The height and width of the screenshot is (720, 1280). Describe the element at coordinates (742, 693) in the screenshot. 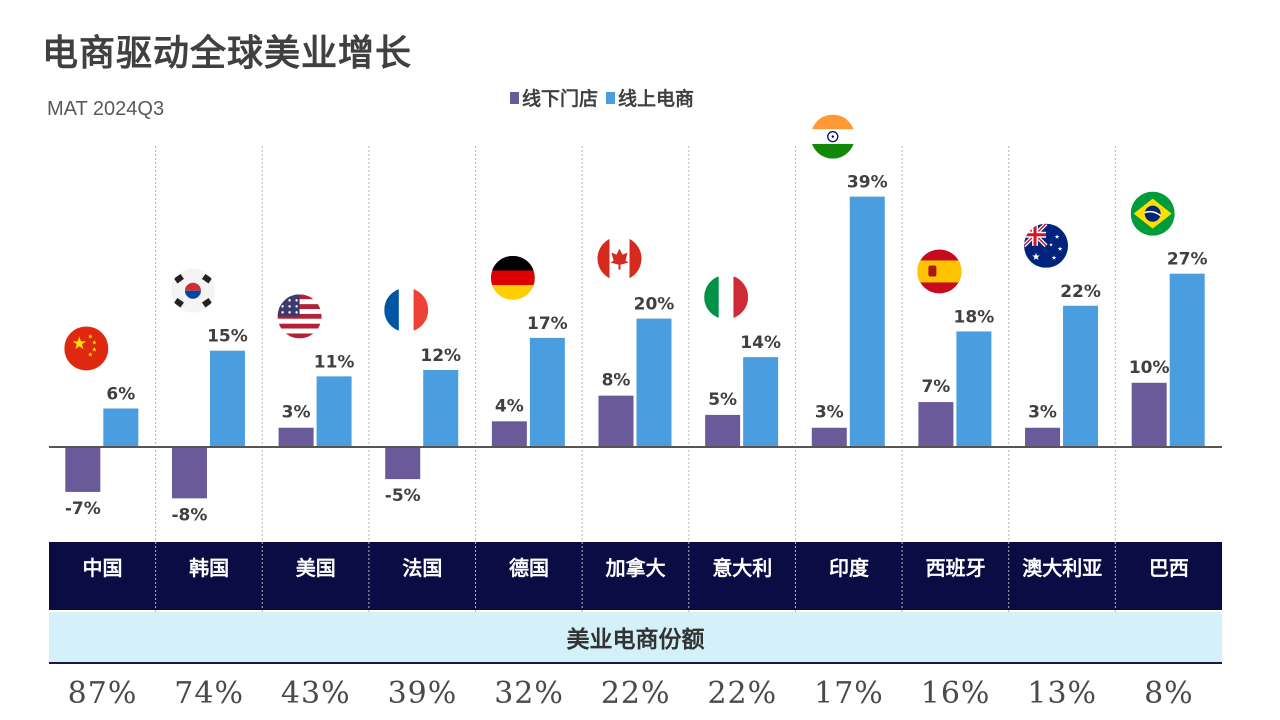

I see `ecommerce-share-value-6: 22%` at that location.